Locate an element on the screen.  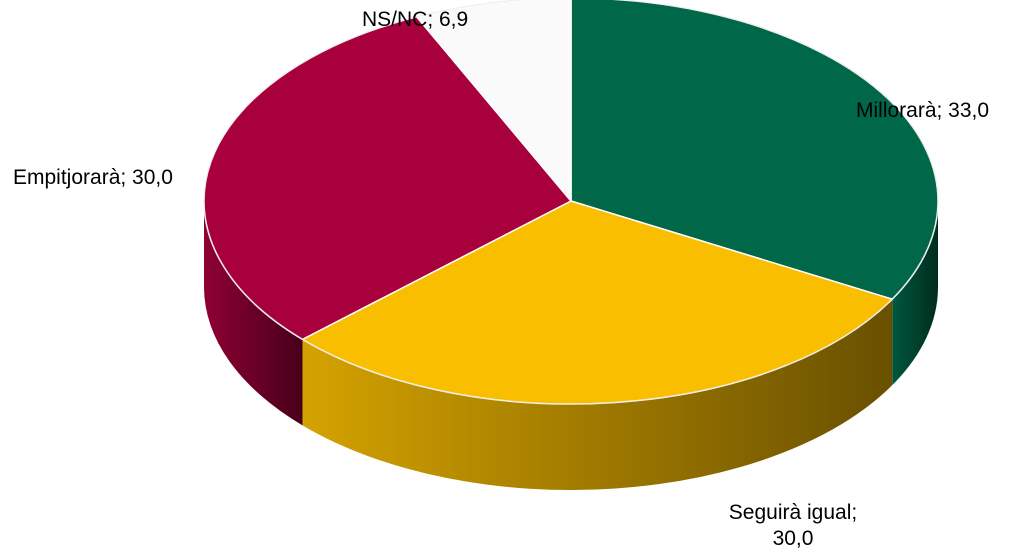
data-label-millorara: Millorarà; 33,0 is located at coordinates (923, 110).